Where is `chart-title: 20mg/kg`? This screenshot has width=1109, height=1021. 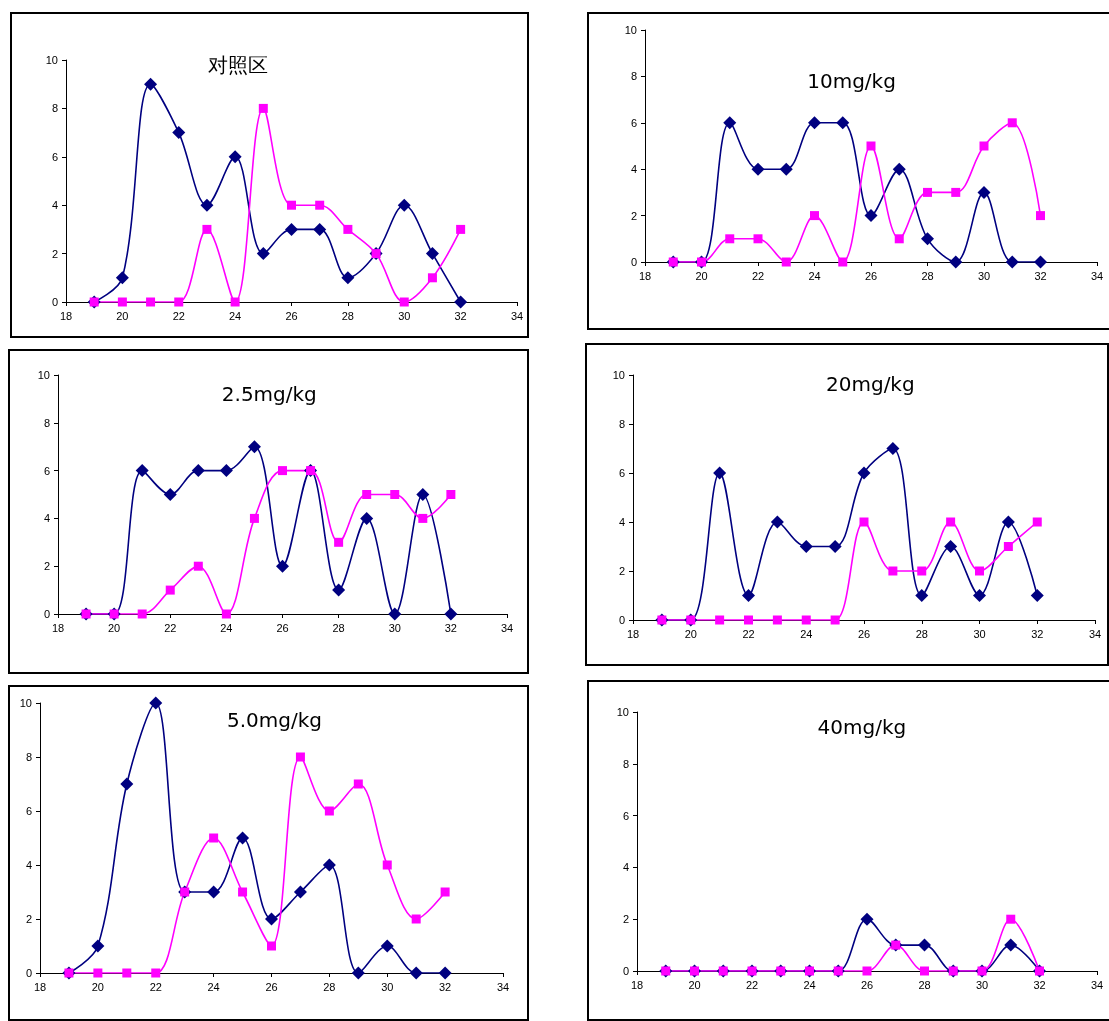 chart-title: 20mg/kg is located at coordinates (870, 384).